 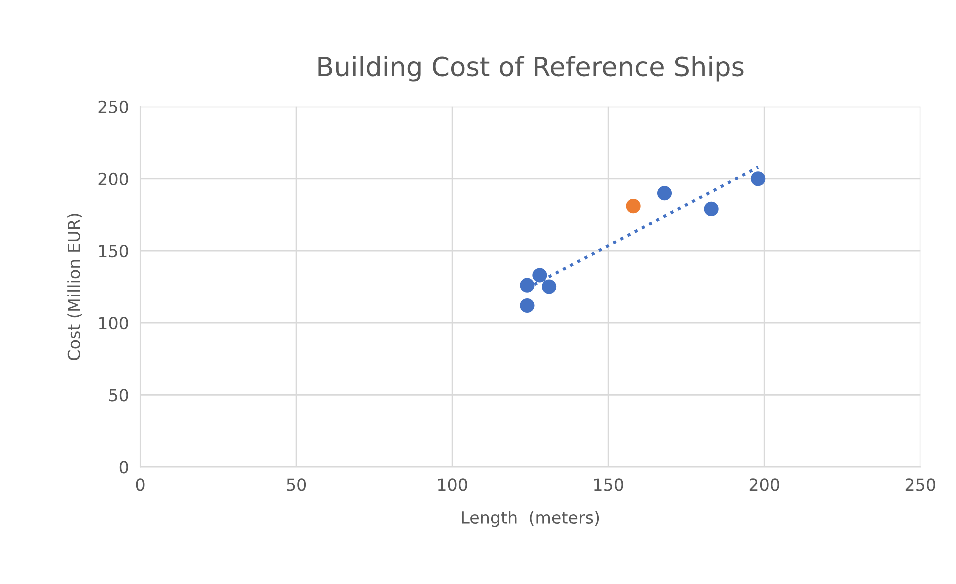 I want to click on x-tick-label: 200, so click(x=765, y=485).